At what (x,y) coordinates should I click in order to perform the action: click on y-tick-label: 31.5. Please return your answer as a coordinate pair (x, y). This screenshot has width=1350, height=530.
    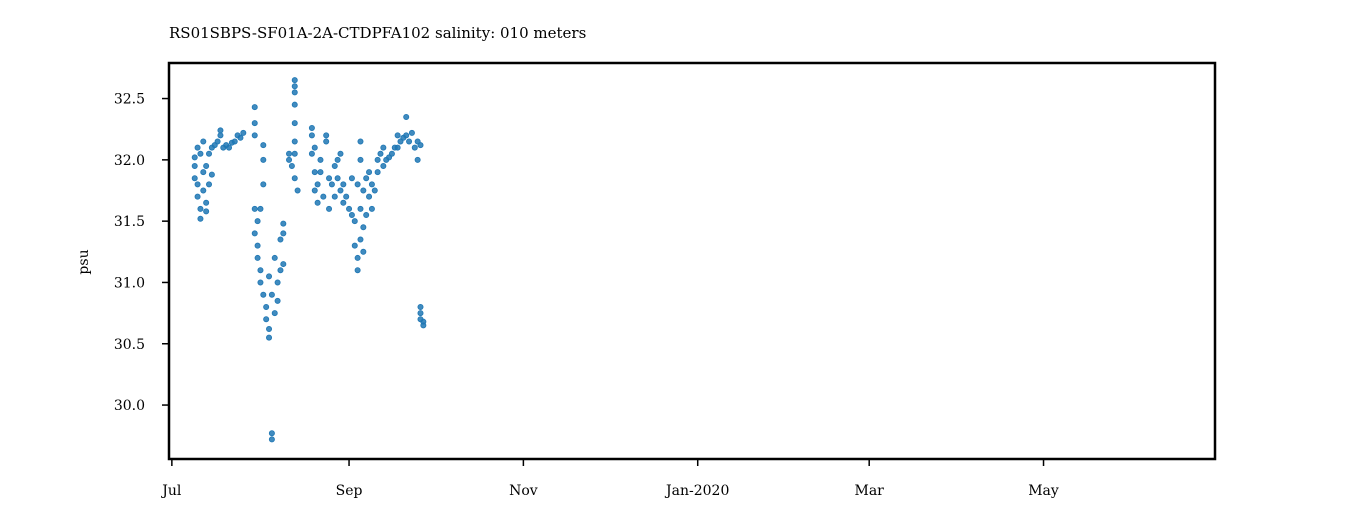
    Looking at the image, I should click on (129, 222).